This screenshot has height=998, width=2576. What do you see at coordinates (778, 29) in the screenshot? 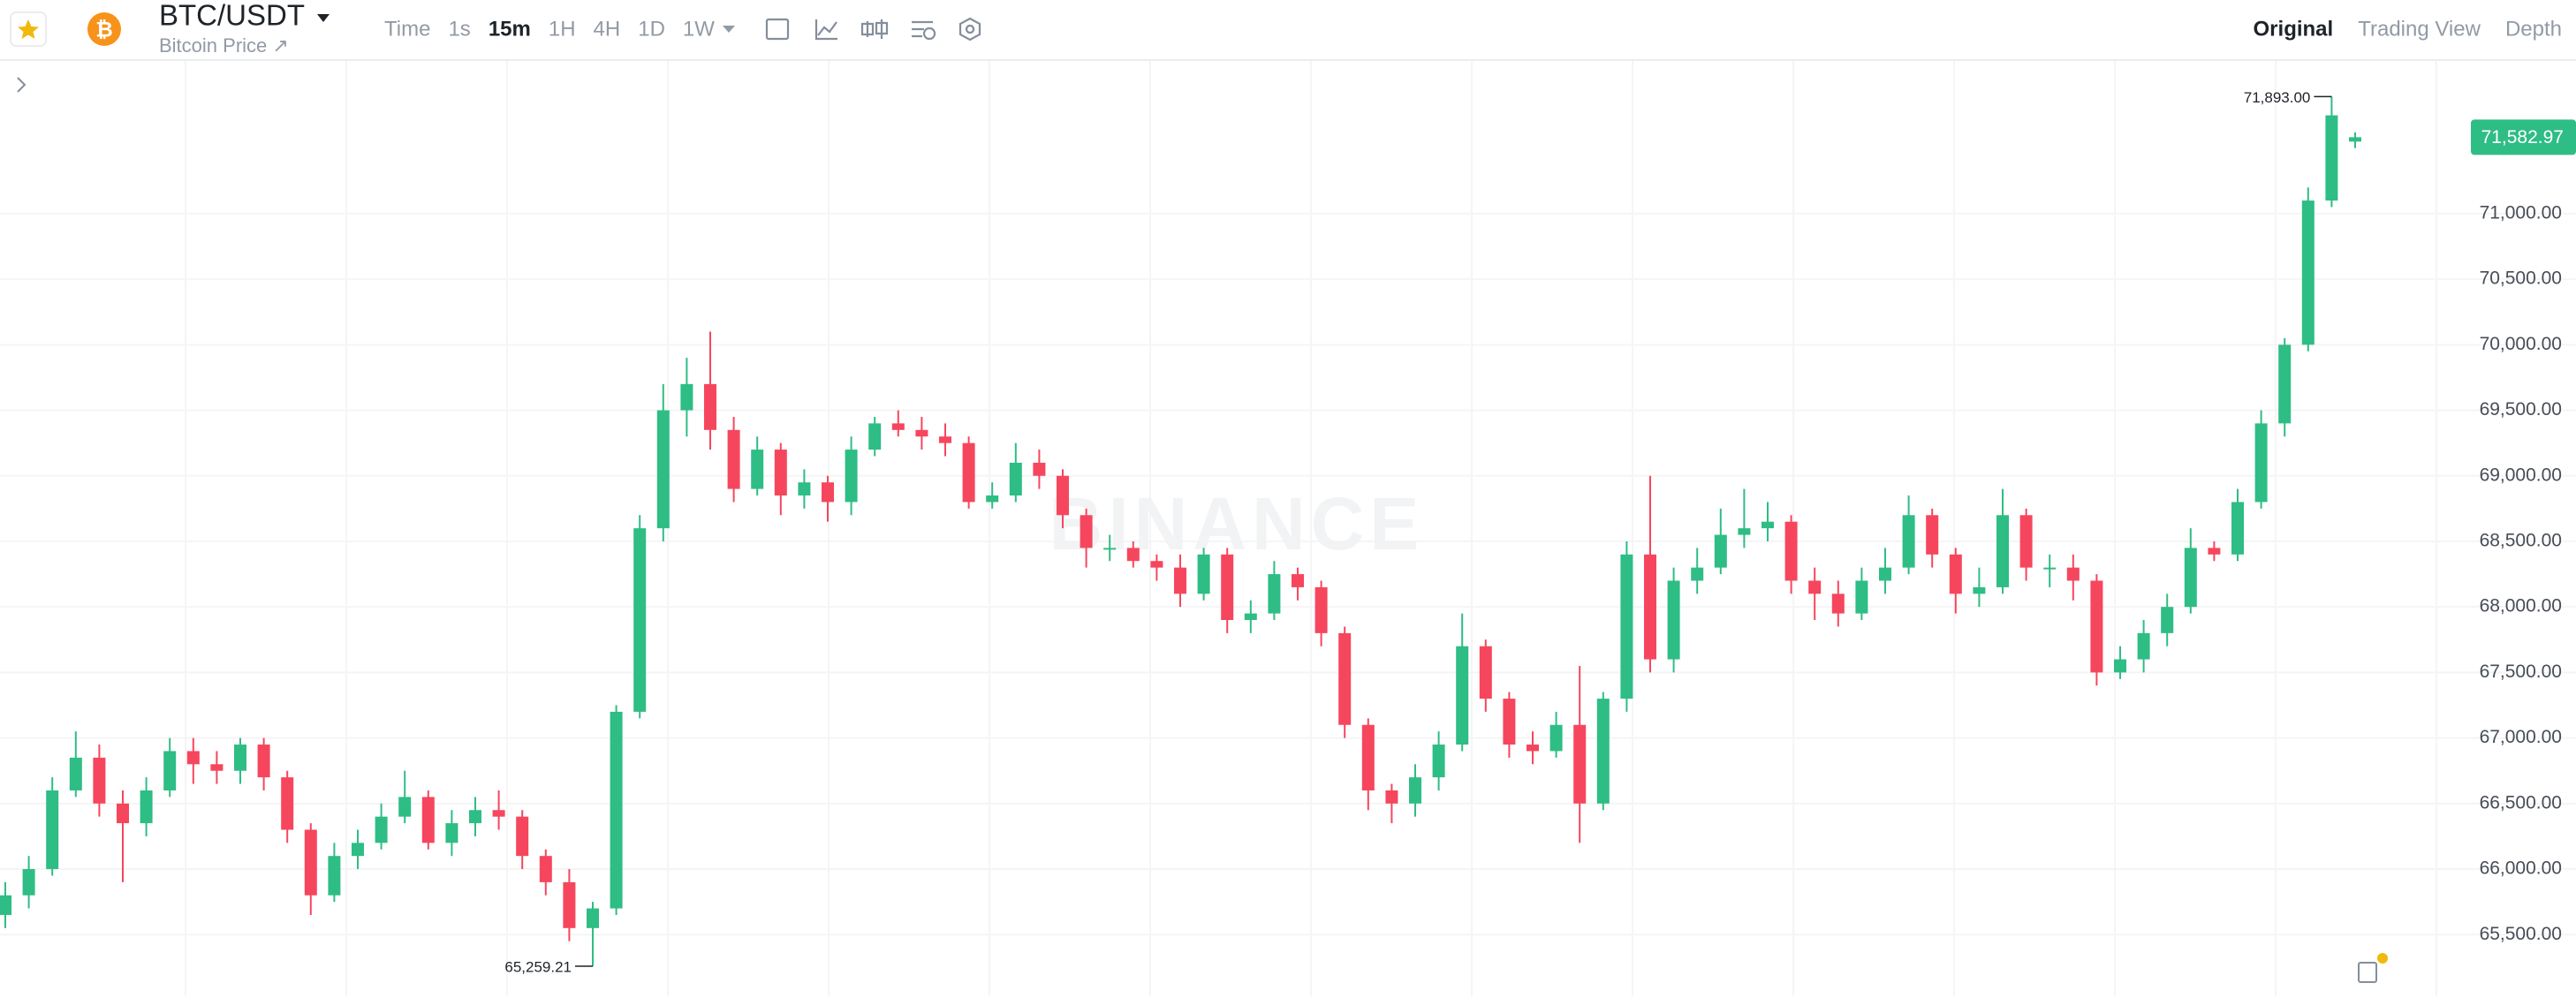
I see `calendar-icon` at bounding box center [778, 29].